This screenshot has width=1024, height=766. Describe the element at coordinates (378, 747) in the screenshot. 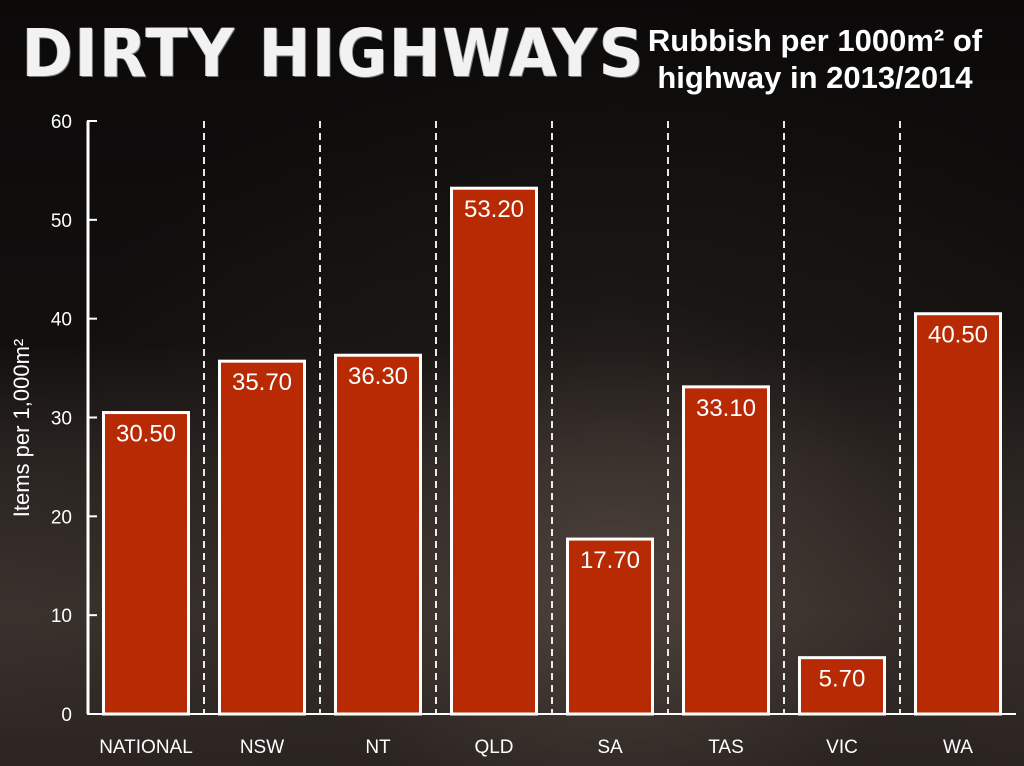

I see `x-category-label: NT` at that location.